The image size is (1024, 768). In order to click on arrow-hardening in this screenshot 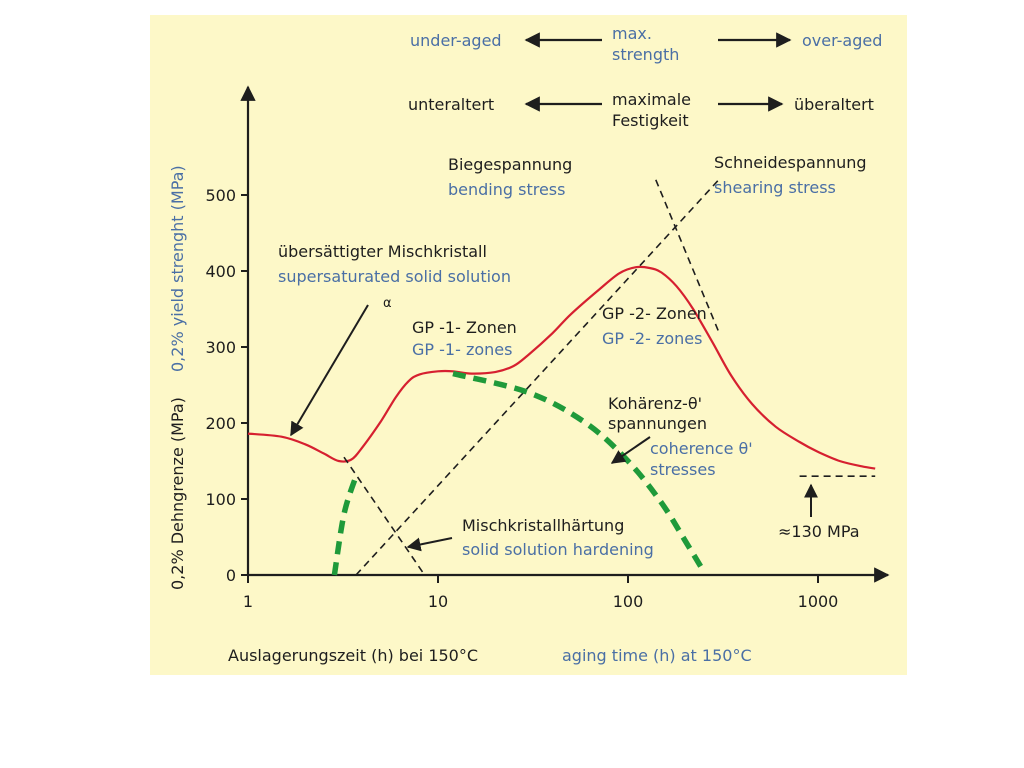, I will do `click(429, 544)`.